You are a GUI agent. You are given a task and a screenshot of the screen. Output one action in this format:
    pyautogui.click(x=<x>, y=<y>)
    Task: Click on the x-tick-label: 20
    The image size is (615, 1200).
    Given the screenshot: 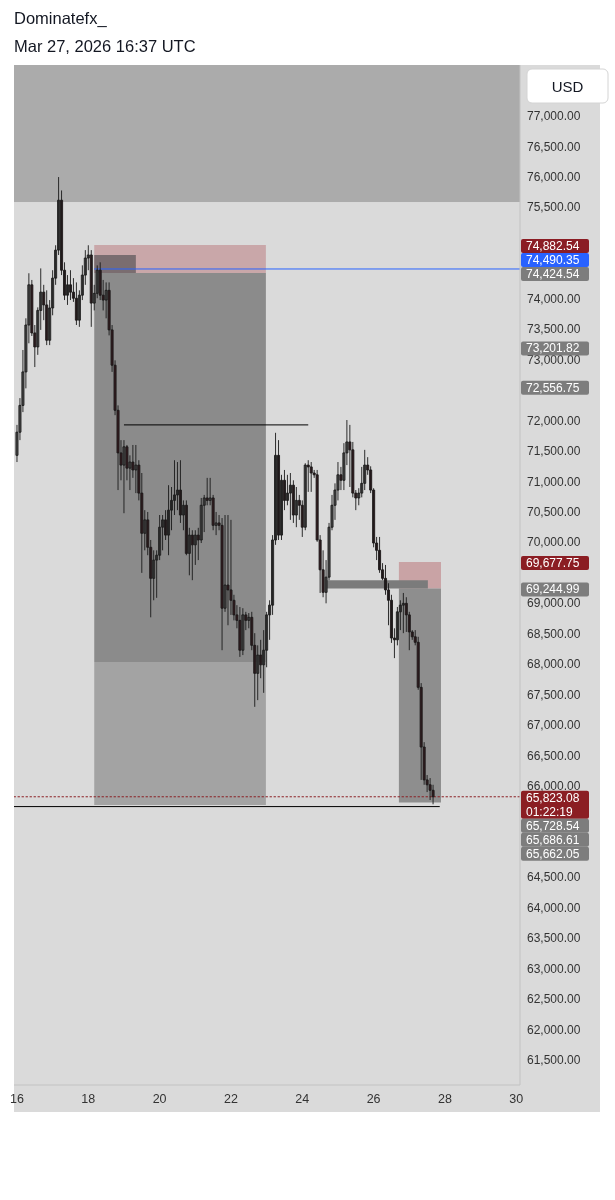 What is the action you would take?
    pyautogui.click(x=159, y=1099)
    